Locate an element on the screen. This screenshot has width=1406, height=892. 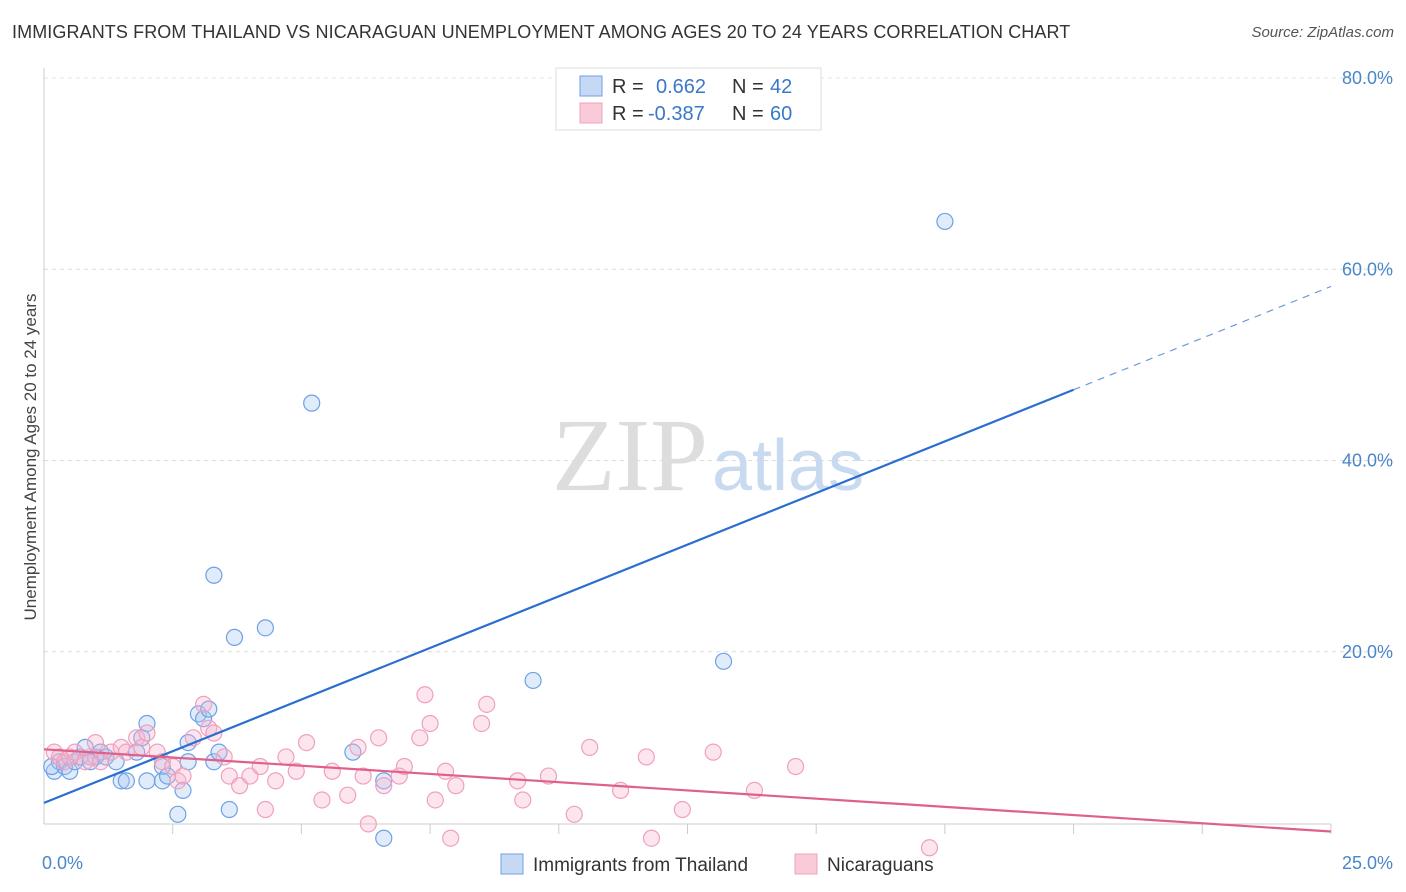
y-axis-label: Unemployment Among Ages 20 to 24 years is located at coordinates (30, 457).